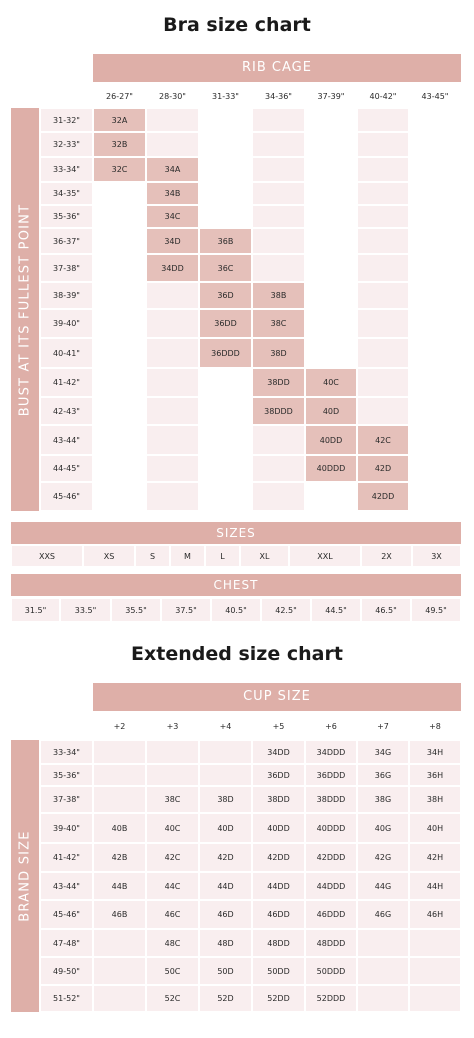 The width and height of the screenshot is (474, 1038). I want to click on column-header: 37-39", so click(331, 96).